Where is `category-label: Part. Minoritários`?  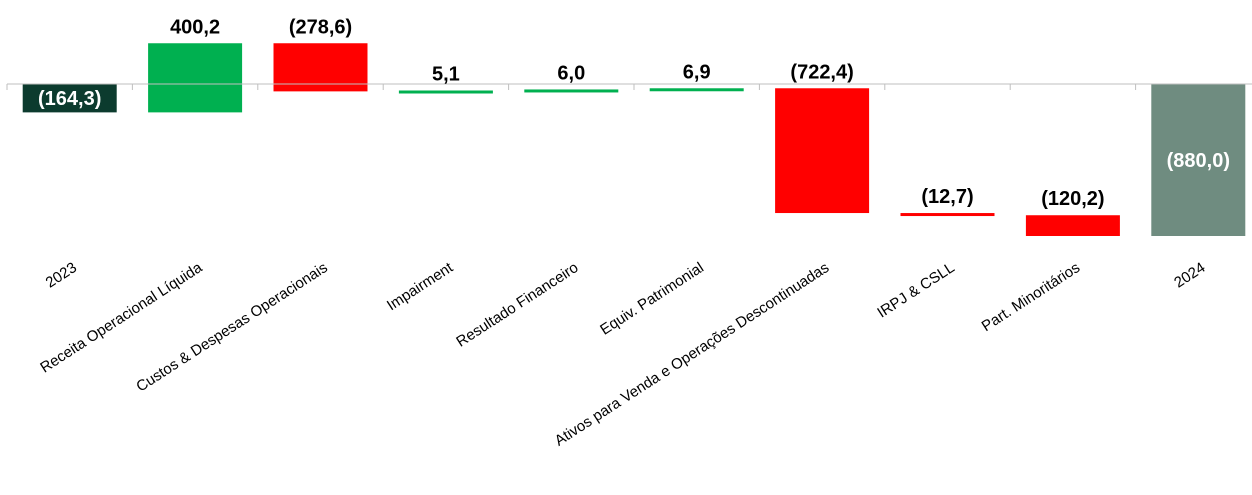
category-label: Part. Minoritários is located at coordinates (1031, 297).